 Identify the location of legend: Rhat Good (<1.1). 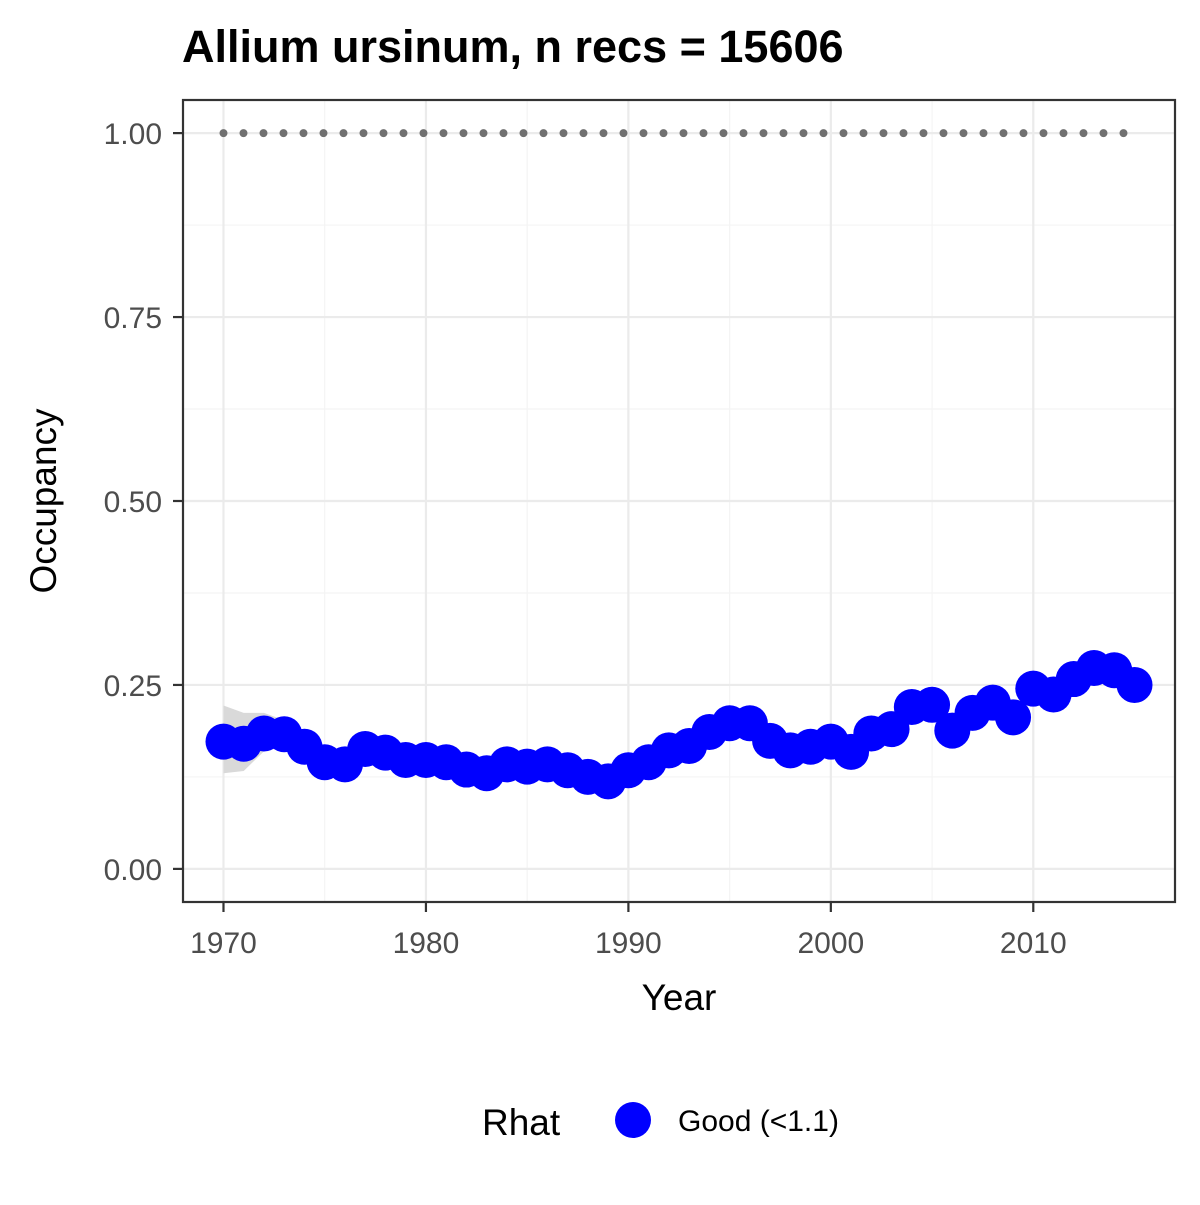
(660, 1122).